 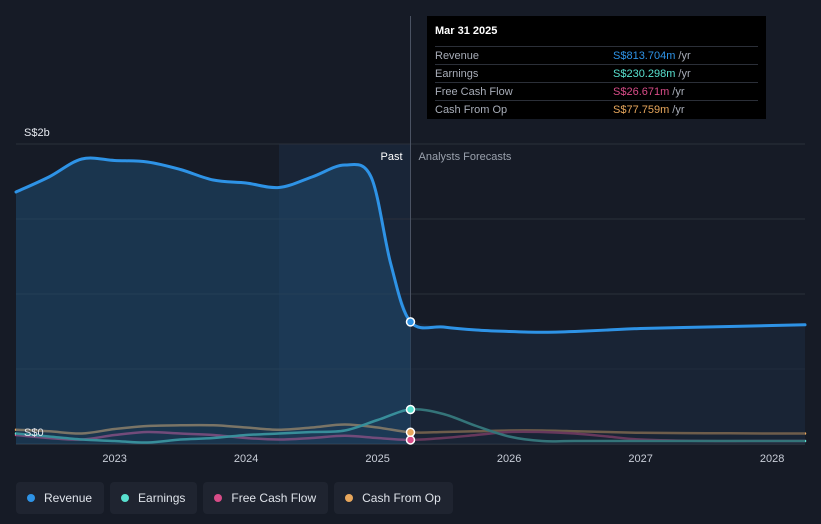 I want to click on forecast-label: Analysts Forecasts, so click(x=465, y=157).